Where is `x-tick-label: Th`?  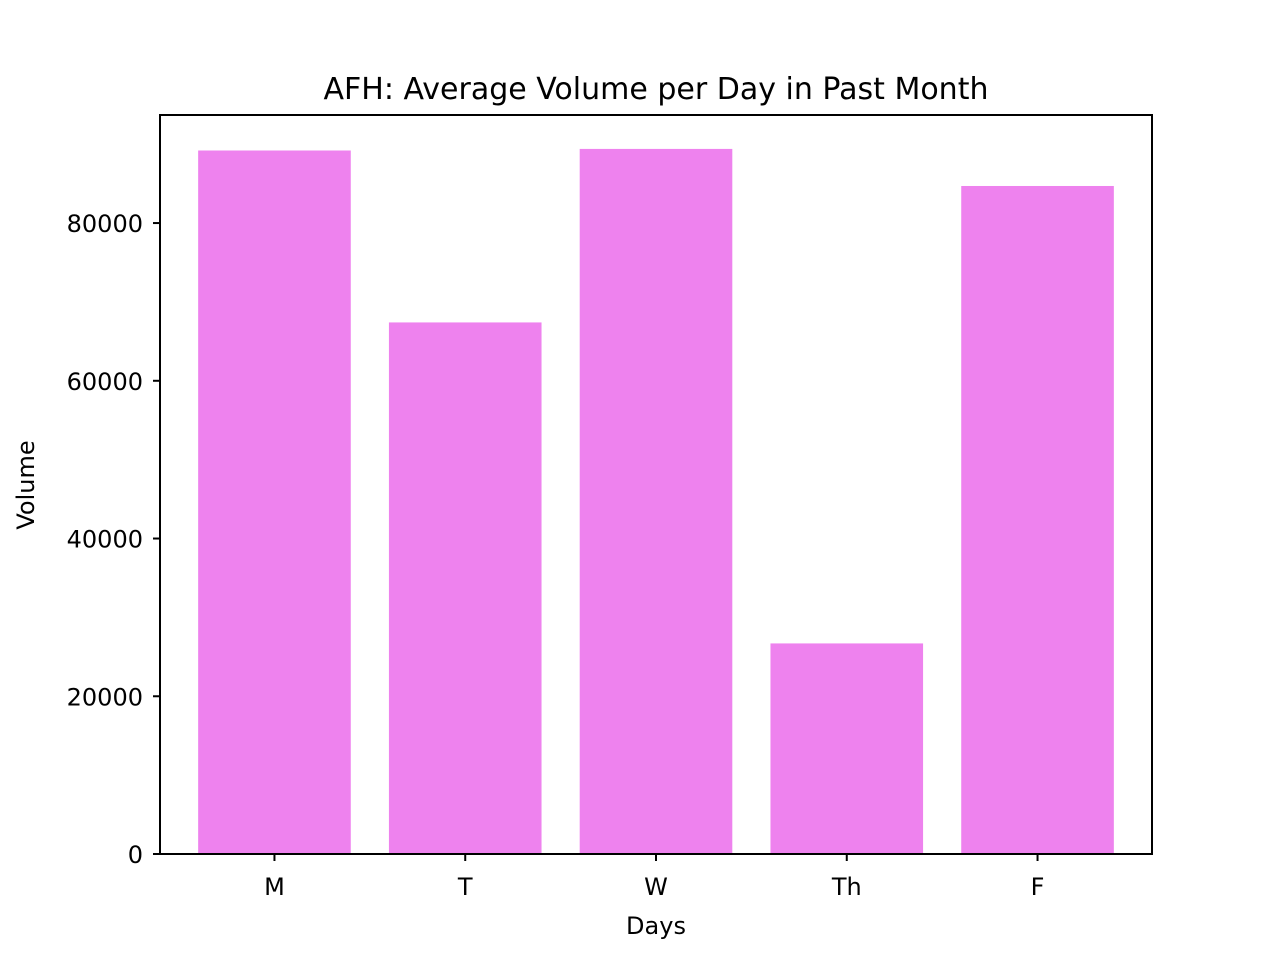
x-tick-label: Th is located at coordinates (846, 887).